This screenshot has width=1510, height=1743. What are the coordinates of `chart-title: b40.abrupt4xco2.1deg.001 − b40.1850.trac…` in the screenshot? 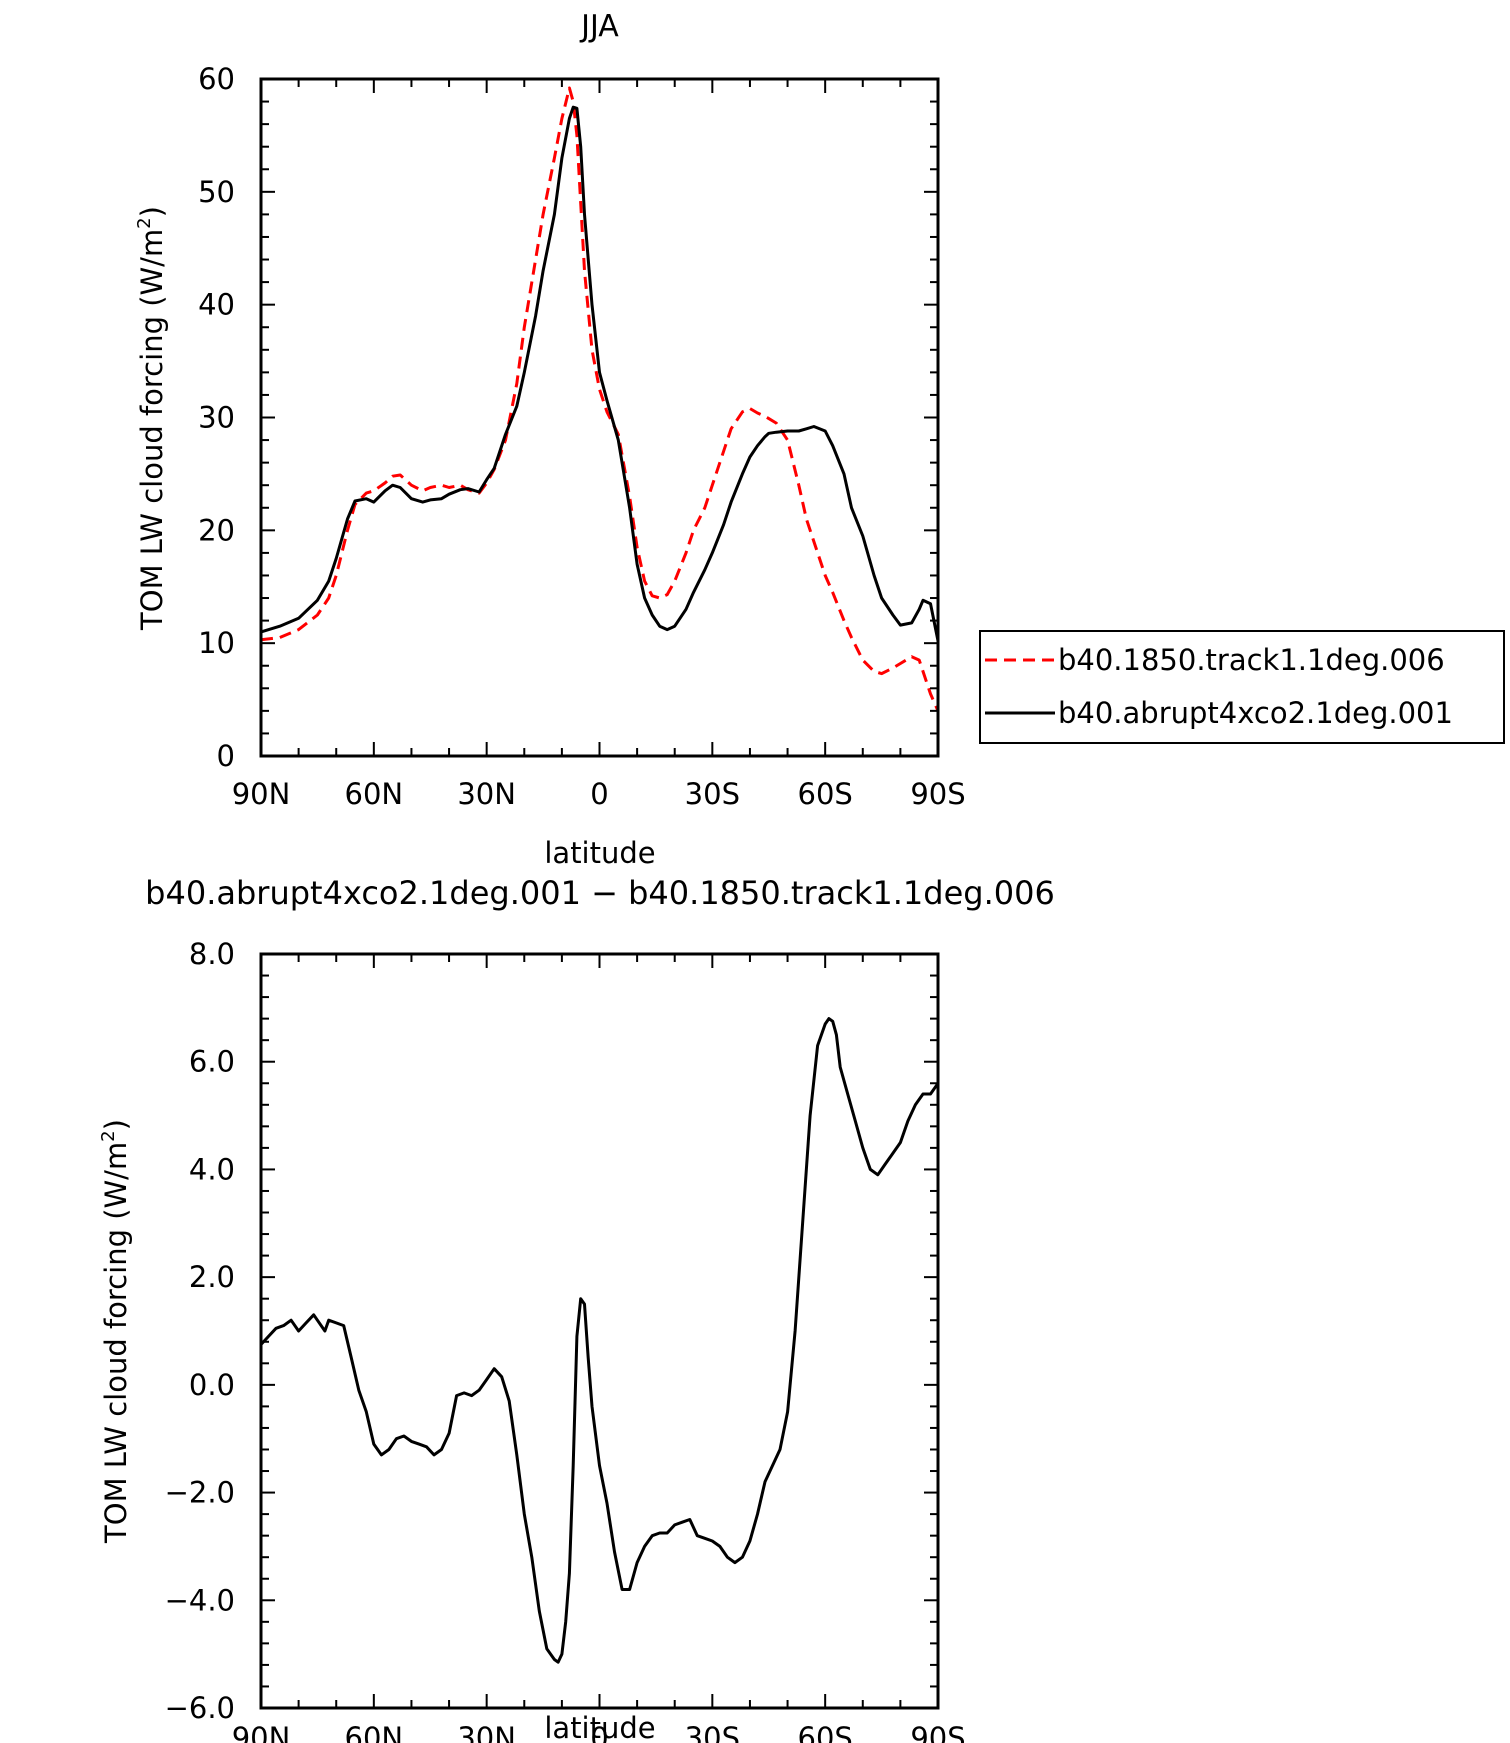 It's located at (600, 893).